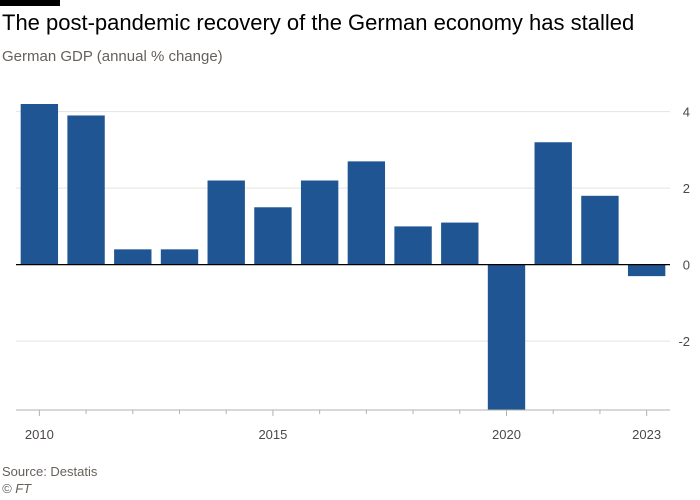  What do you see at coordinates (179, 257) in the screenshot?
I see `bar-2013` at bounding box center [179, 257].